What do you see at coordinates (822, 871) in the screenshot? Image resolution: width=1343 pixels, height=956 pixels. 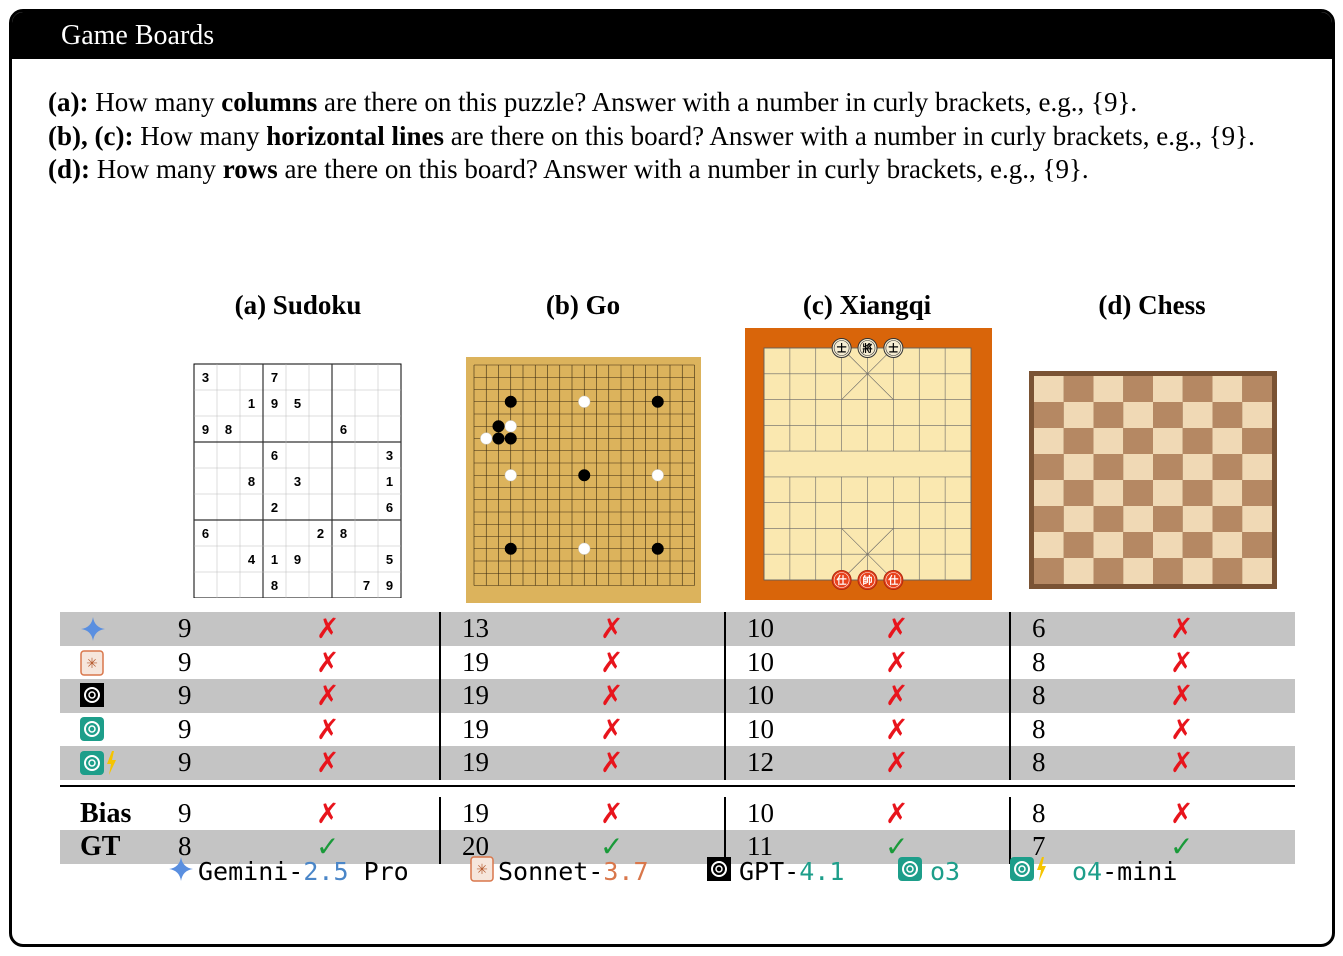 I see `legend-version: 4.1` at bounding box center [822, 871].